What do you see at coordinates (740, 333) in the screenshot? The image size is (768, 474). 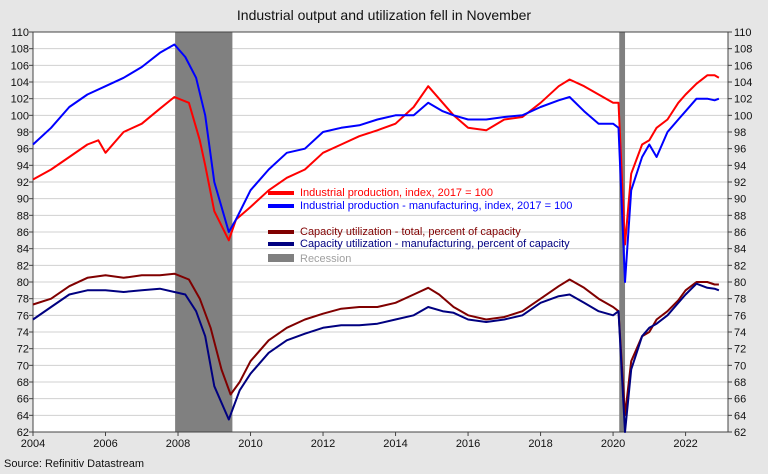 I see `y-tick-label-right: 74` at bounding box center [740, 333].